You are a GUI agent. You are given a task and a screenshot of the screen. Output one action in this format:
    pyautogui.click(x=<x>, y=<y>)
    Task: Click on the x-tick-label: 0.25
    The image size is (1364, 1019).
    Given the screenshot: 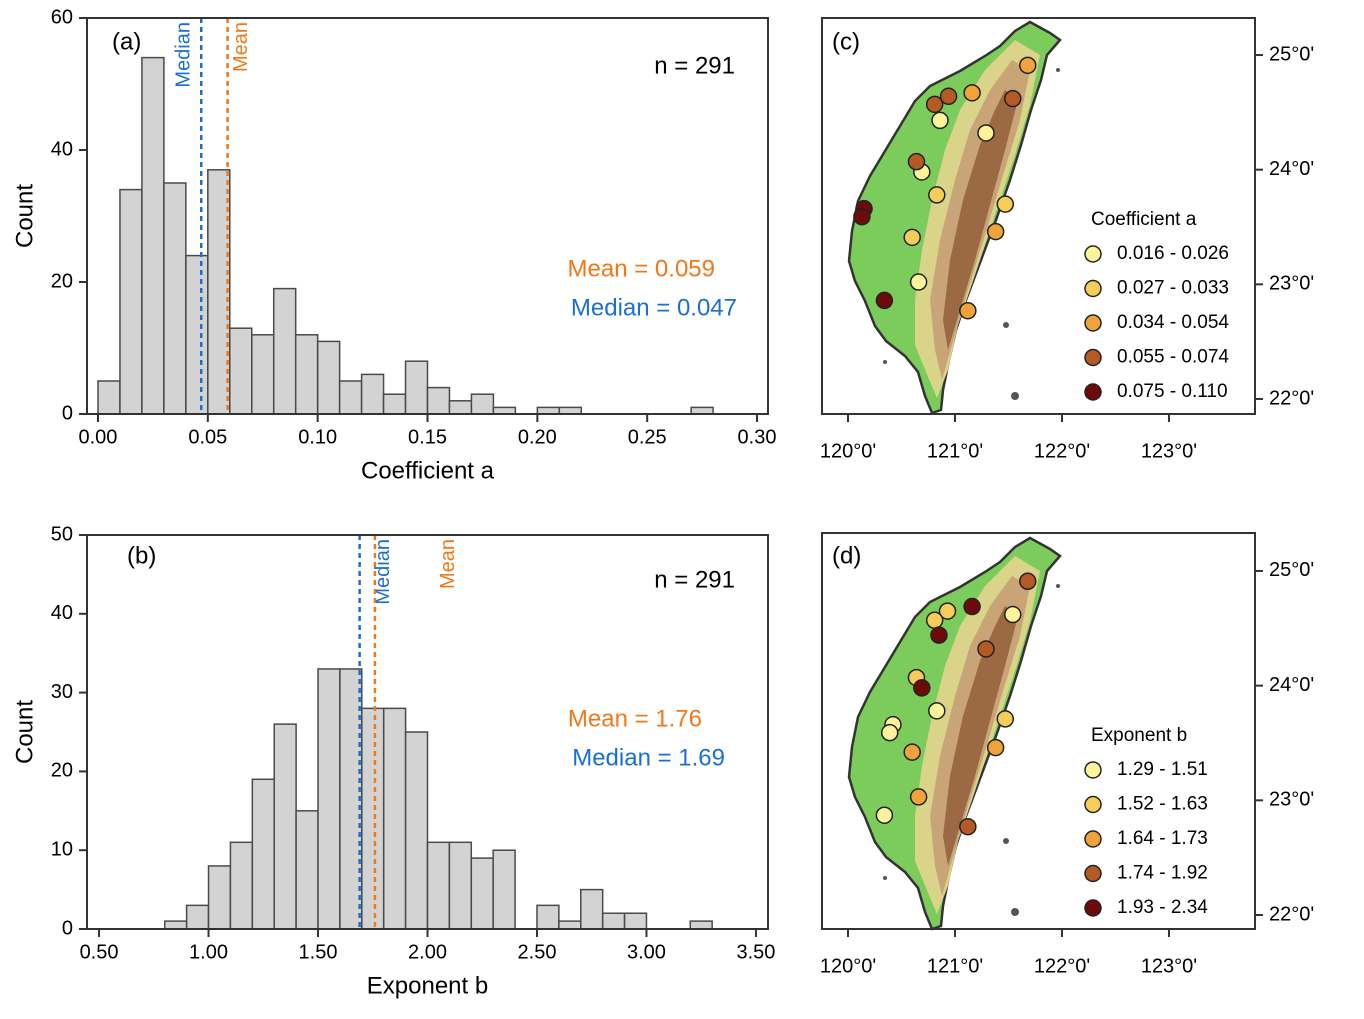 What is the action you would take?
    pyautogui.click(x=647, y=437)
    